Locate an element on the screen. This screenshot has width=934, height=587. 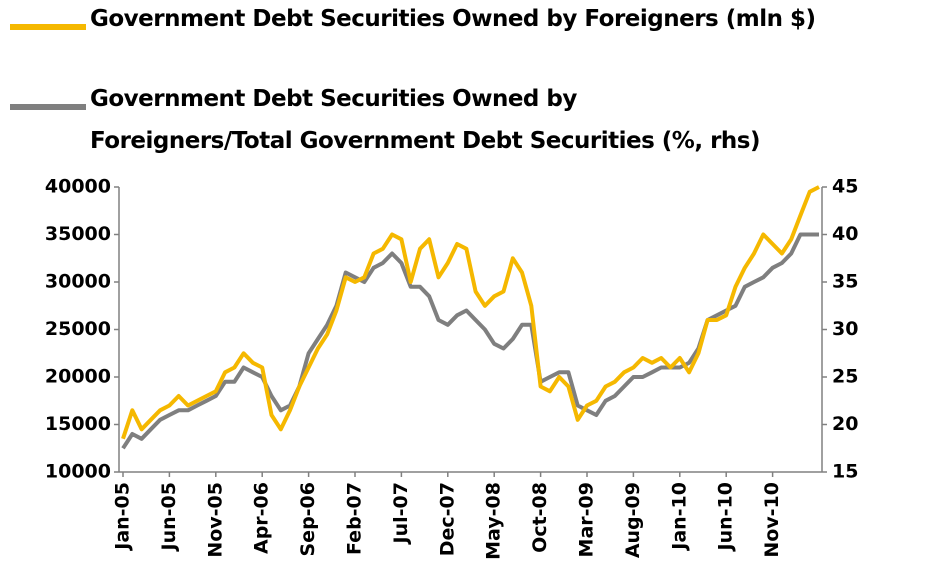
x-tick-label: Nov-10 is located at coordinates (772, 520).